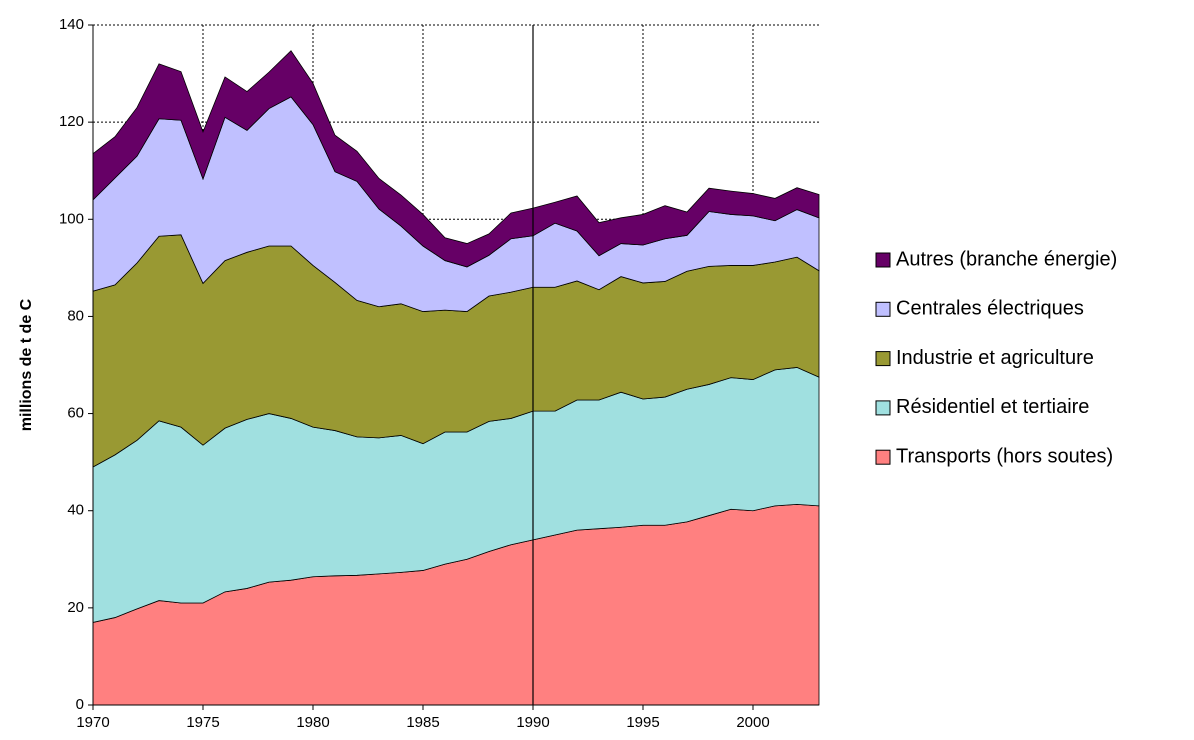 This screenshot has height=740, width=1194. I want to click on y-tick-label: 20, so click(75, 607).